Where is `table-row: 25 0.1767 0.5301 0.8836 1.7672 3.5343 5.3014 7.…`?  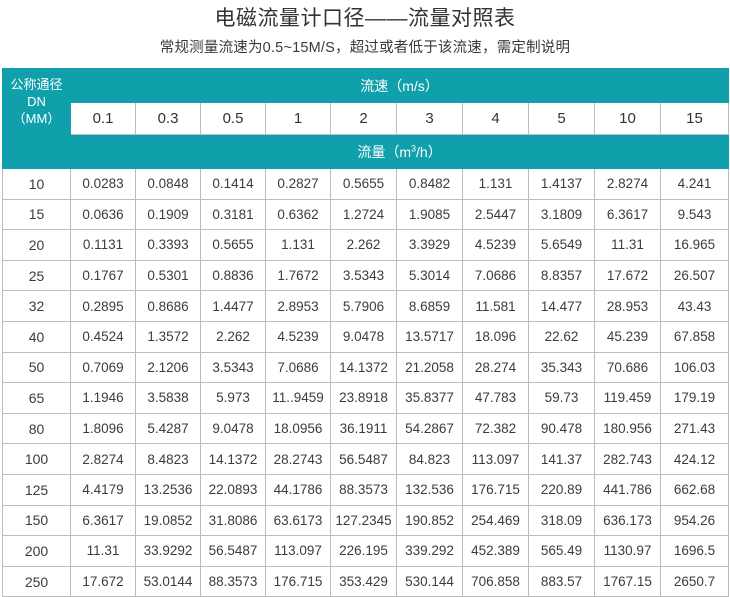
table-row: 25 0.1767 0.5301 0.8836 1.7672 3.5343 5.3014 7.… is located at coordinates (366, 275).